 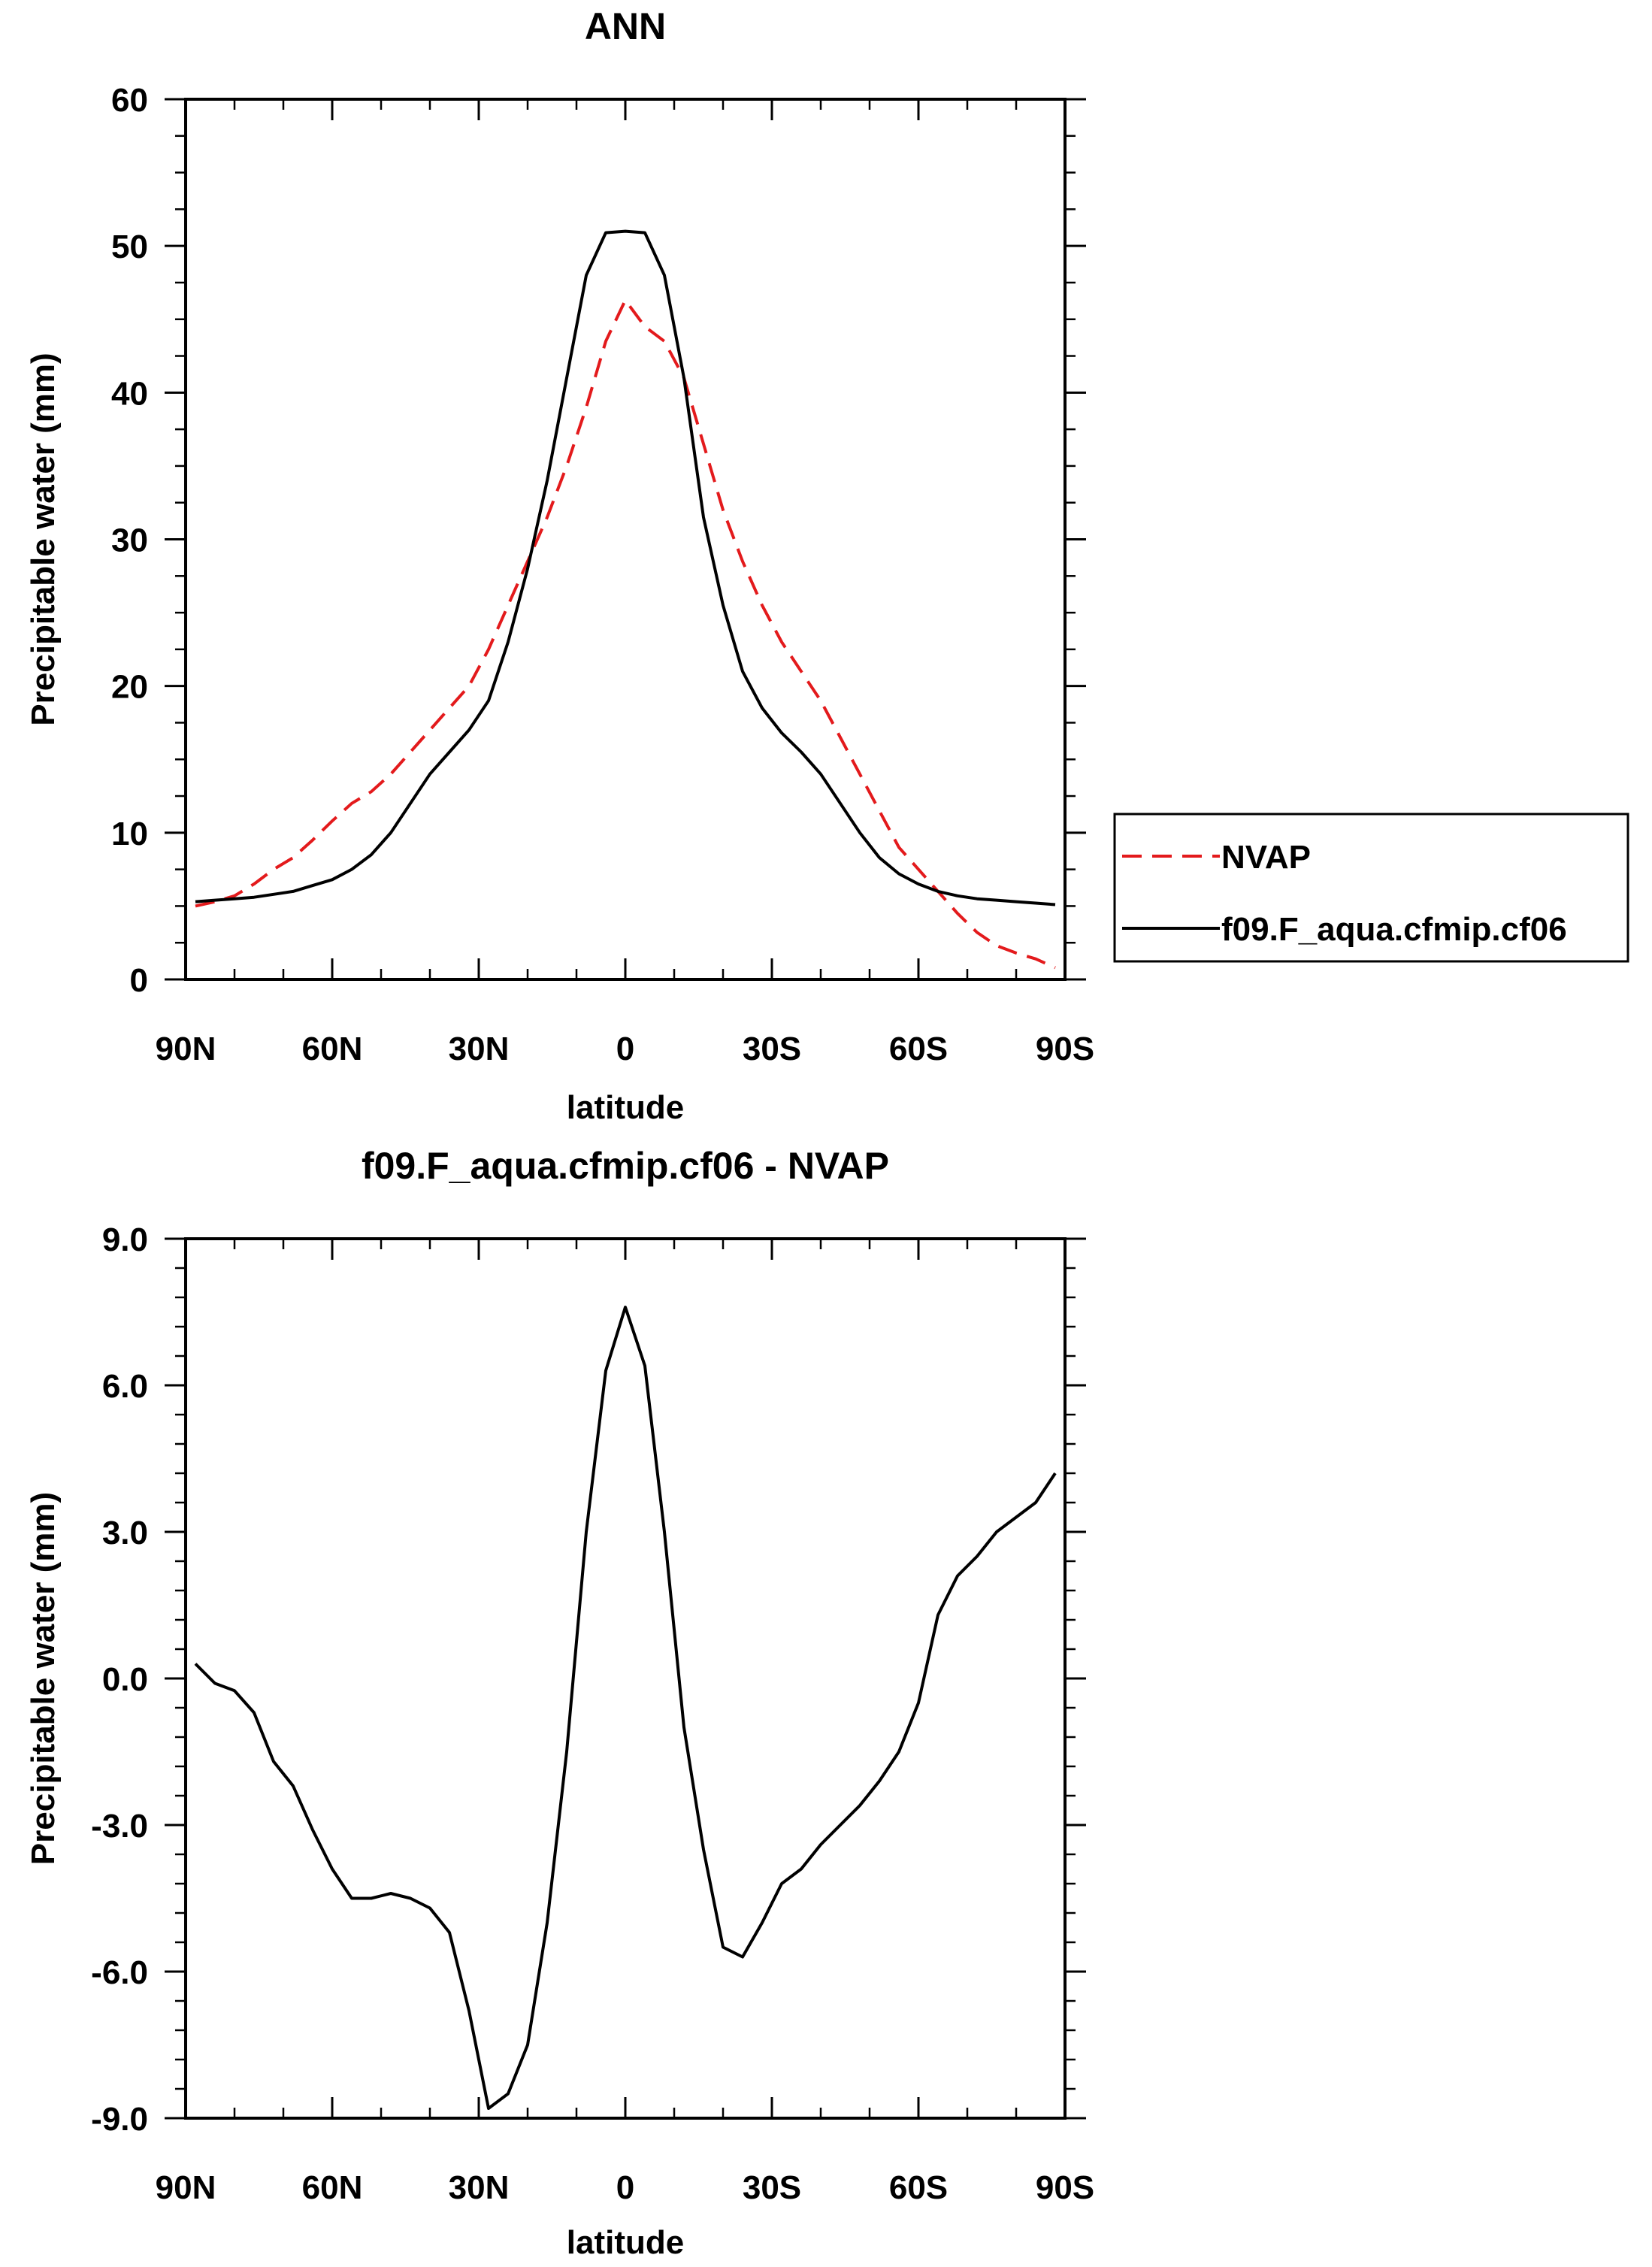 What do you see at coordinates (626, 1166) in the screenshot?
I see `chart-title: f09.F_aqua.cfmip.cf06 - NVAP` at bounding box center [626, 1166].